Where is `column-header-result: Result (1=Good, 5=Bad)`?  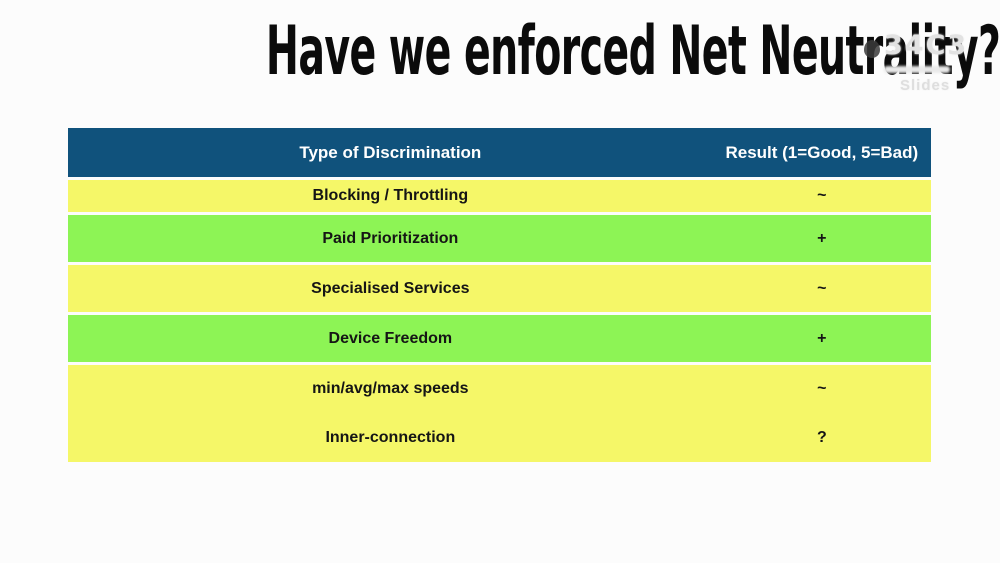 column-header-result: Result (1=Good, 5=Bad) is located at coordinates (822, 152).